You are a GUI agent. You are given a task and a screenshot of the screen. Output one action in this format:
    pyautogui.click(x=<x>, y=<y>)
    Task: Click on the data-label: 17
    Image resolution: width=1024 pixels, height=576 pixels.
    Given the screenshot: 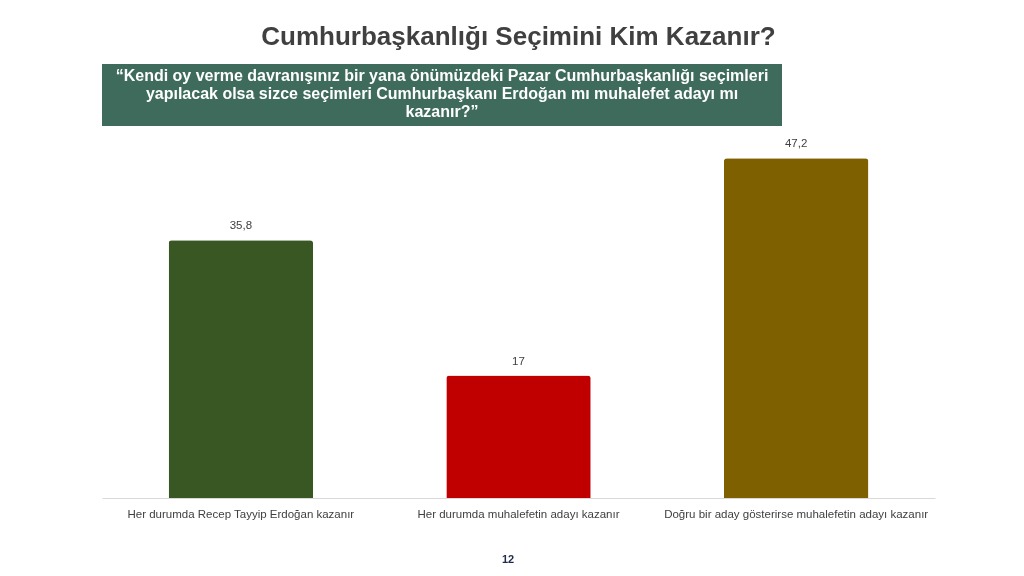 What is the action you would take?
    pyautogui.click(x=518, y=360)
    